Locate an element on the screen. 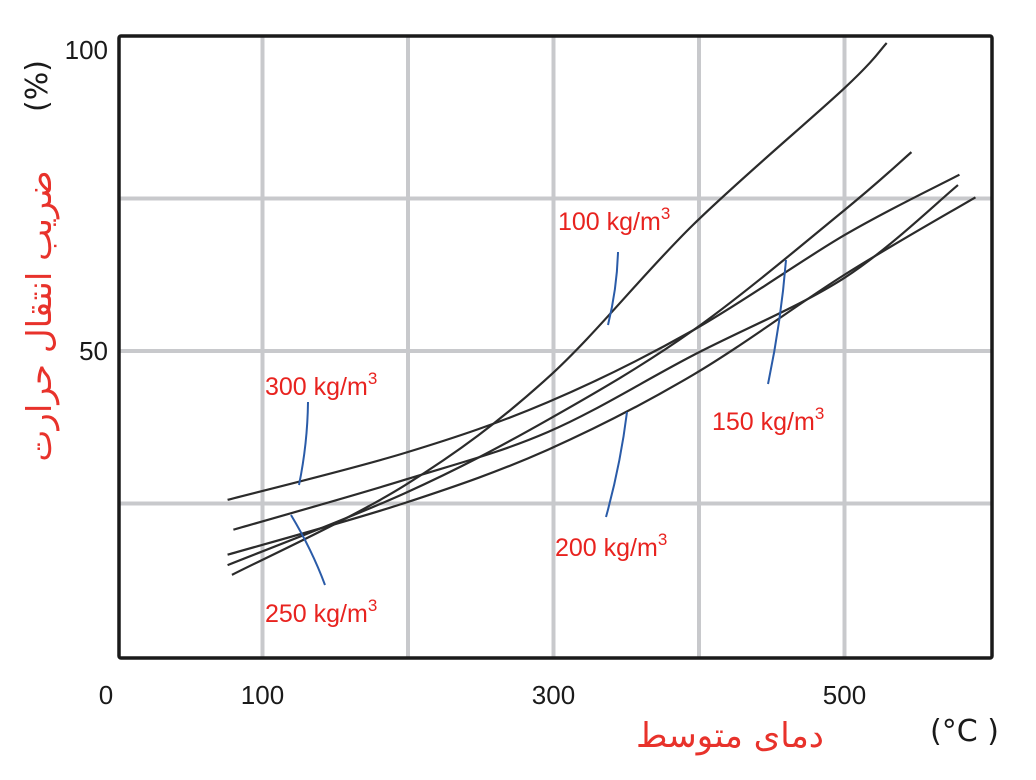 The height and width of the screenshot is (780, 1036). curve-label-100: 100 kg/m3 is located at coordinates (614, 220).